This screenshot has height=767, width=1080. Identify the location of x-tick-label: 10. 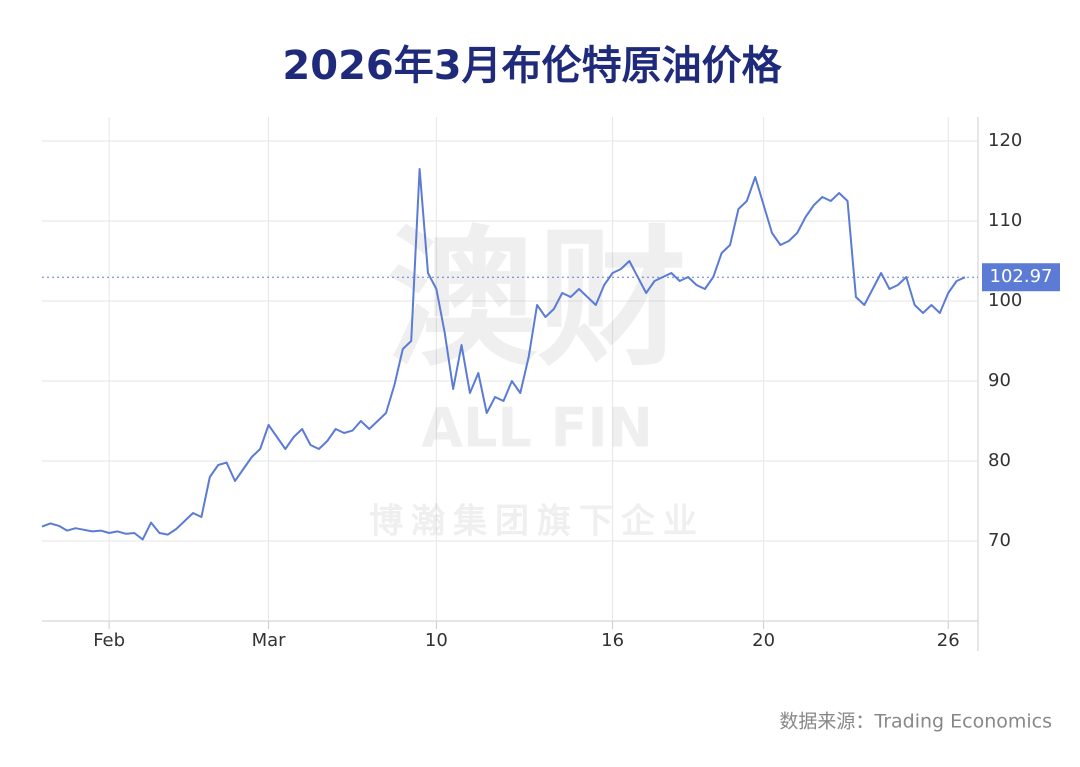
(436, 640).